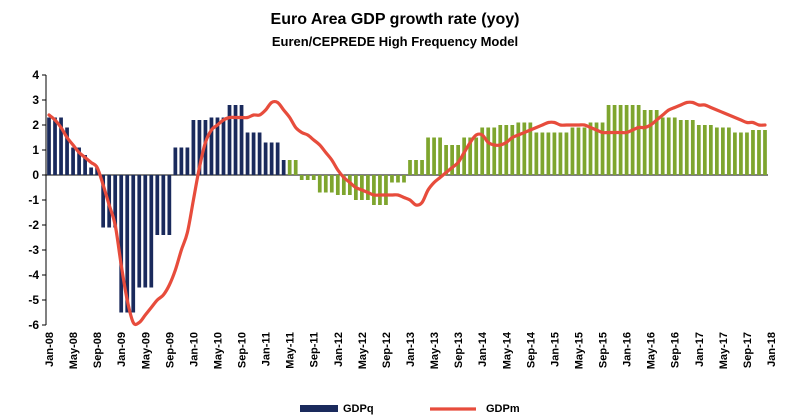 This screenshot has height=420, width=790. I want to click on y-tick-label: 1, so click(35, 150).